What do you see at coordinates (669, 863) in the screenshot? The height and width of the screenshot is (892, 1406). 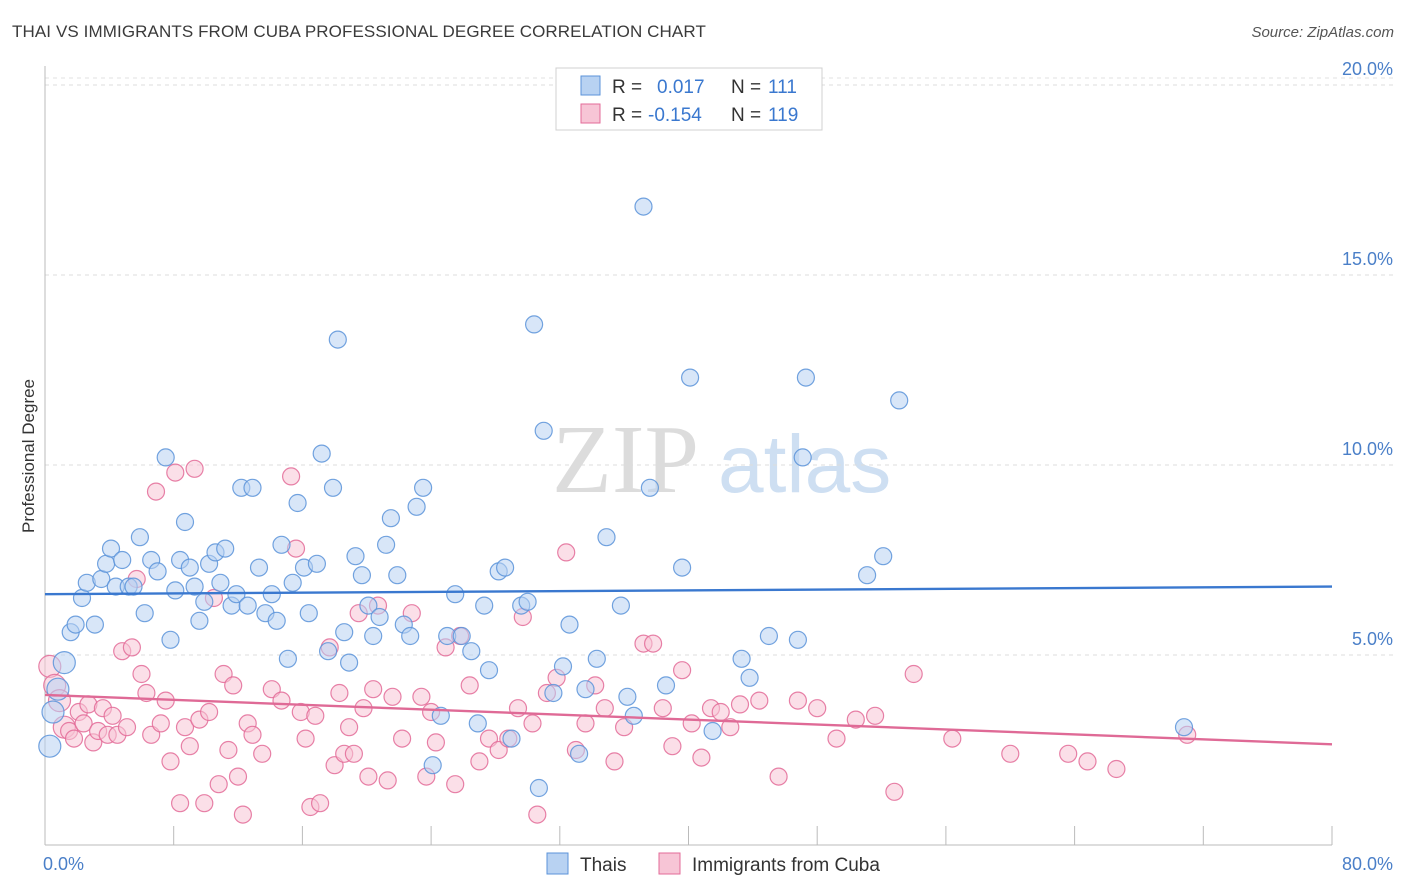 I see `legend-swatch-cuba` at bounding box center [669, 863].